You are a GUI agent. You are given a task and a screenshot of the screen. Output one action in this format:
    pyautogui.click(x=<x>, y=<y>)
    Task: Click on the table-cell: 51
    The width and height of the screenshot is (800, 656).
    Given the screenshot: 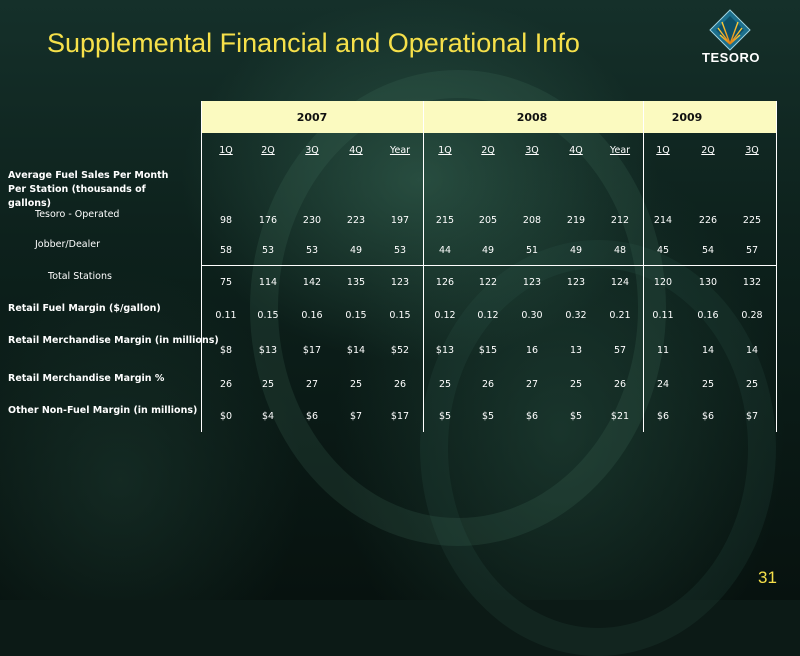 What is the action you would take?
    pyautogui.click(x=532, y=250)
    